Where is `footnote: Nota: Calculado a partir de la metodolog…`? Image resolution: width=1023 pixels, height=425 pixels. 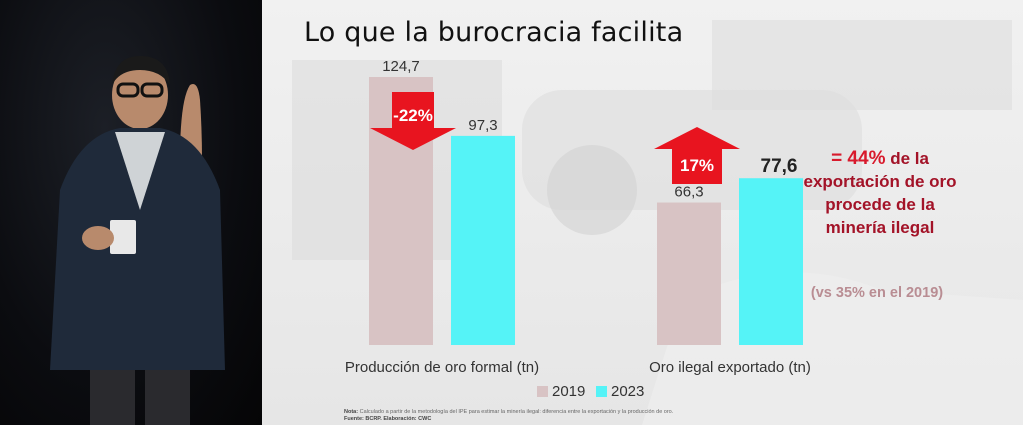
footnote: Nota: Calculado a partir de la metodolog… is located at coordinates (664, 415).